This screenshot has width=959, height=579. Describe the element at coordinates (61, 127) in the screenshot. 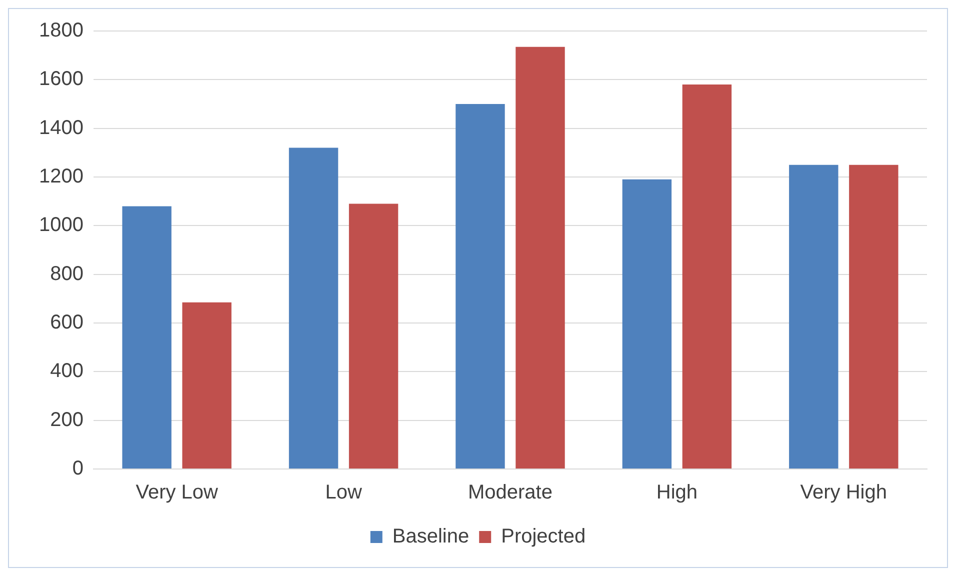

I see `y-tick-label: 1400` at that location.